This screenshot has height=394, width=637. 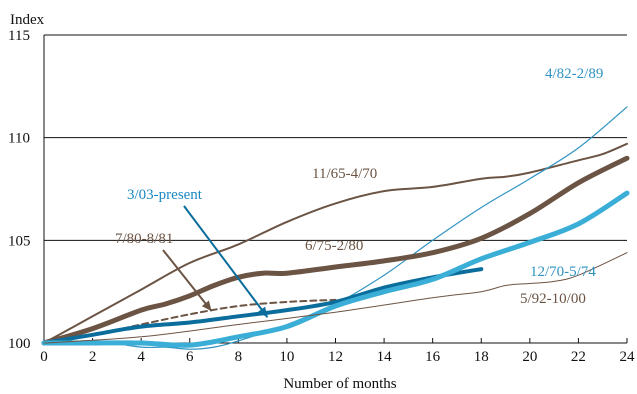 What do you see at coordinates (262, 312) in the screenshot?
I see `arrow-3-03-present-head` at bounding box center [262, 312].